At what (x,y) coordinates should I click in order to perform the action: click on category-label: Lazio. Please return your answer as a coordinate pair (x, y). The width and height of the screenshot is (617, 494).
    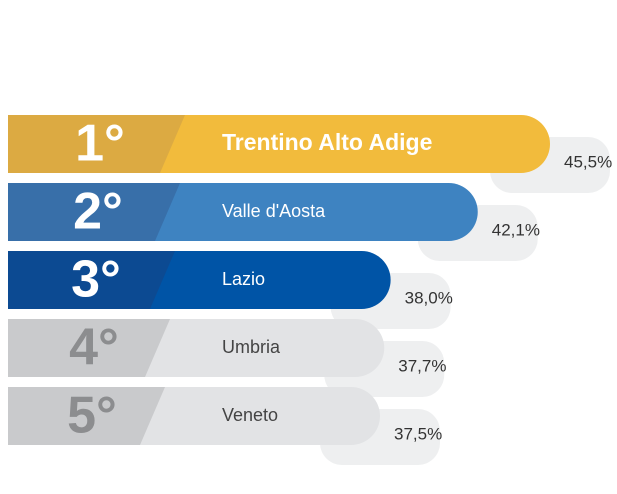
    Looking at the image, I should click on (243, 279).